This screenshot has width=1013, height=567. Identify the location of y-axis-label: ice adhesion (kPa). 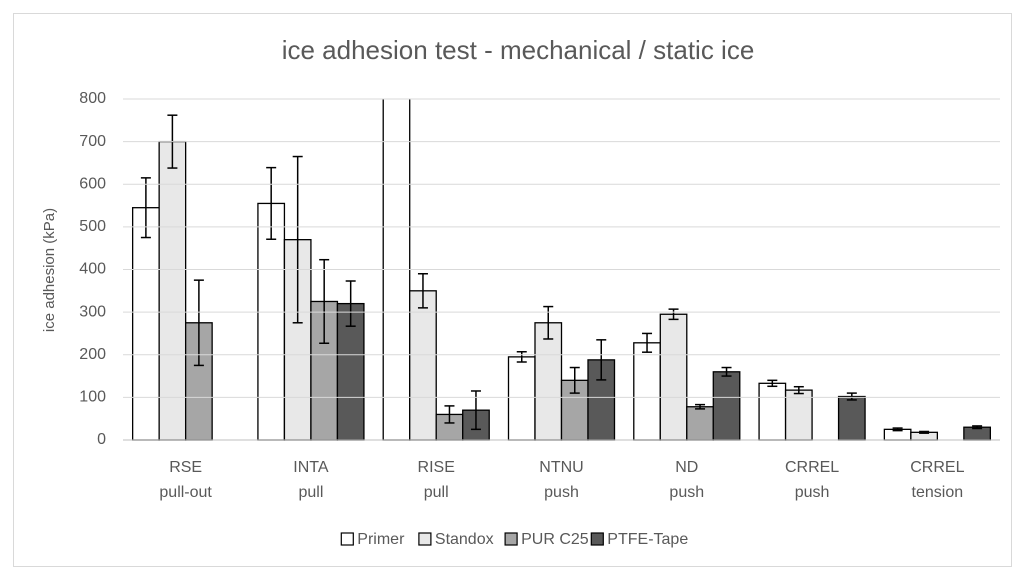
(49, 270).